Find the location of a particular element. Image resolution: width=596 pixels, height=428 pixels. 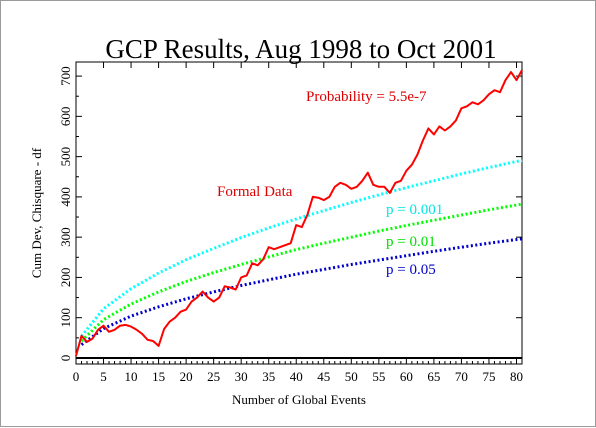

chart-title: GCP Results, Aug 1998 to Oct 2001 is located at coordinates (300, 49).